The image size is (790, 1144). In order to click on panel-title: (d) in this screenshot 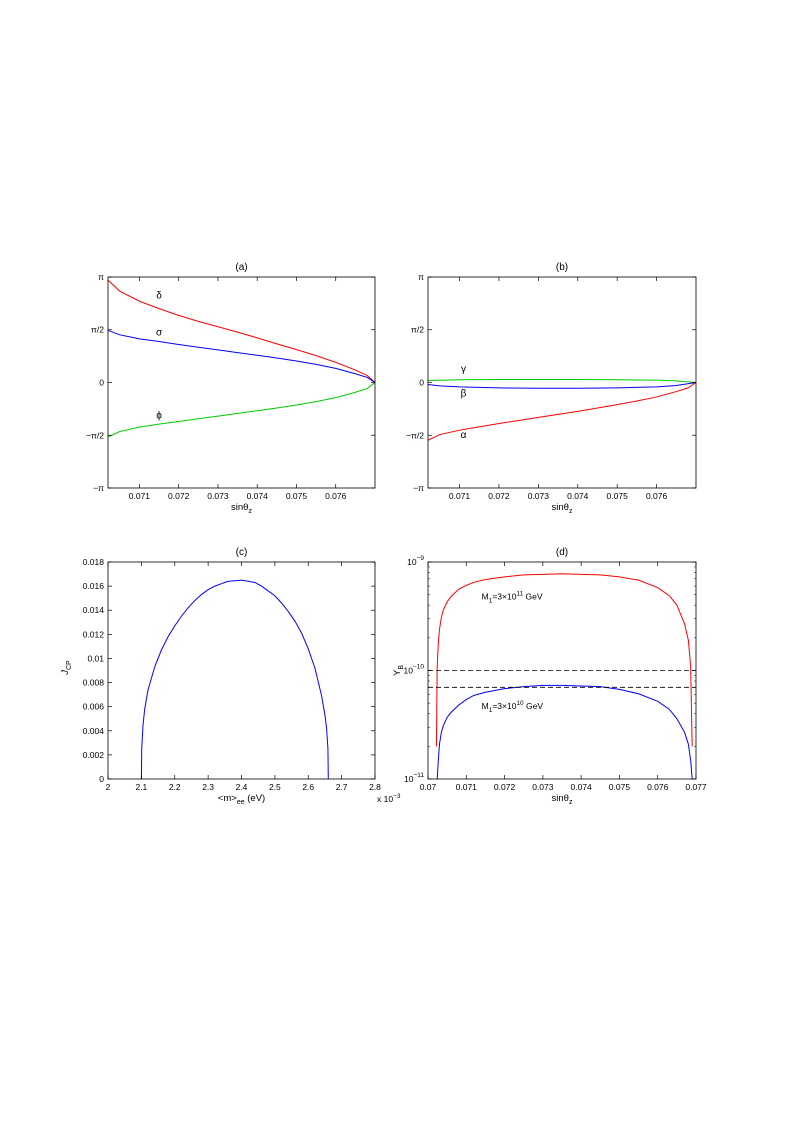, I will do `click(562, 552)`.